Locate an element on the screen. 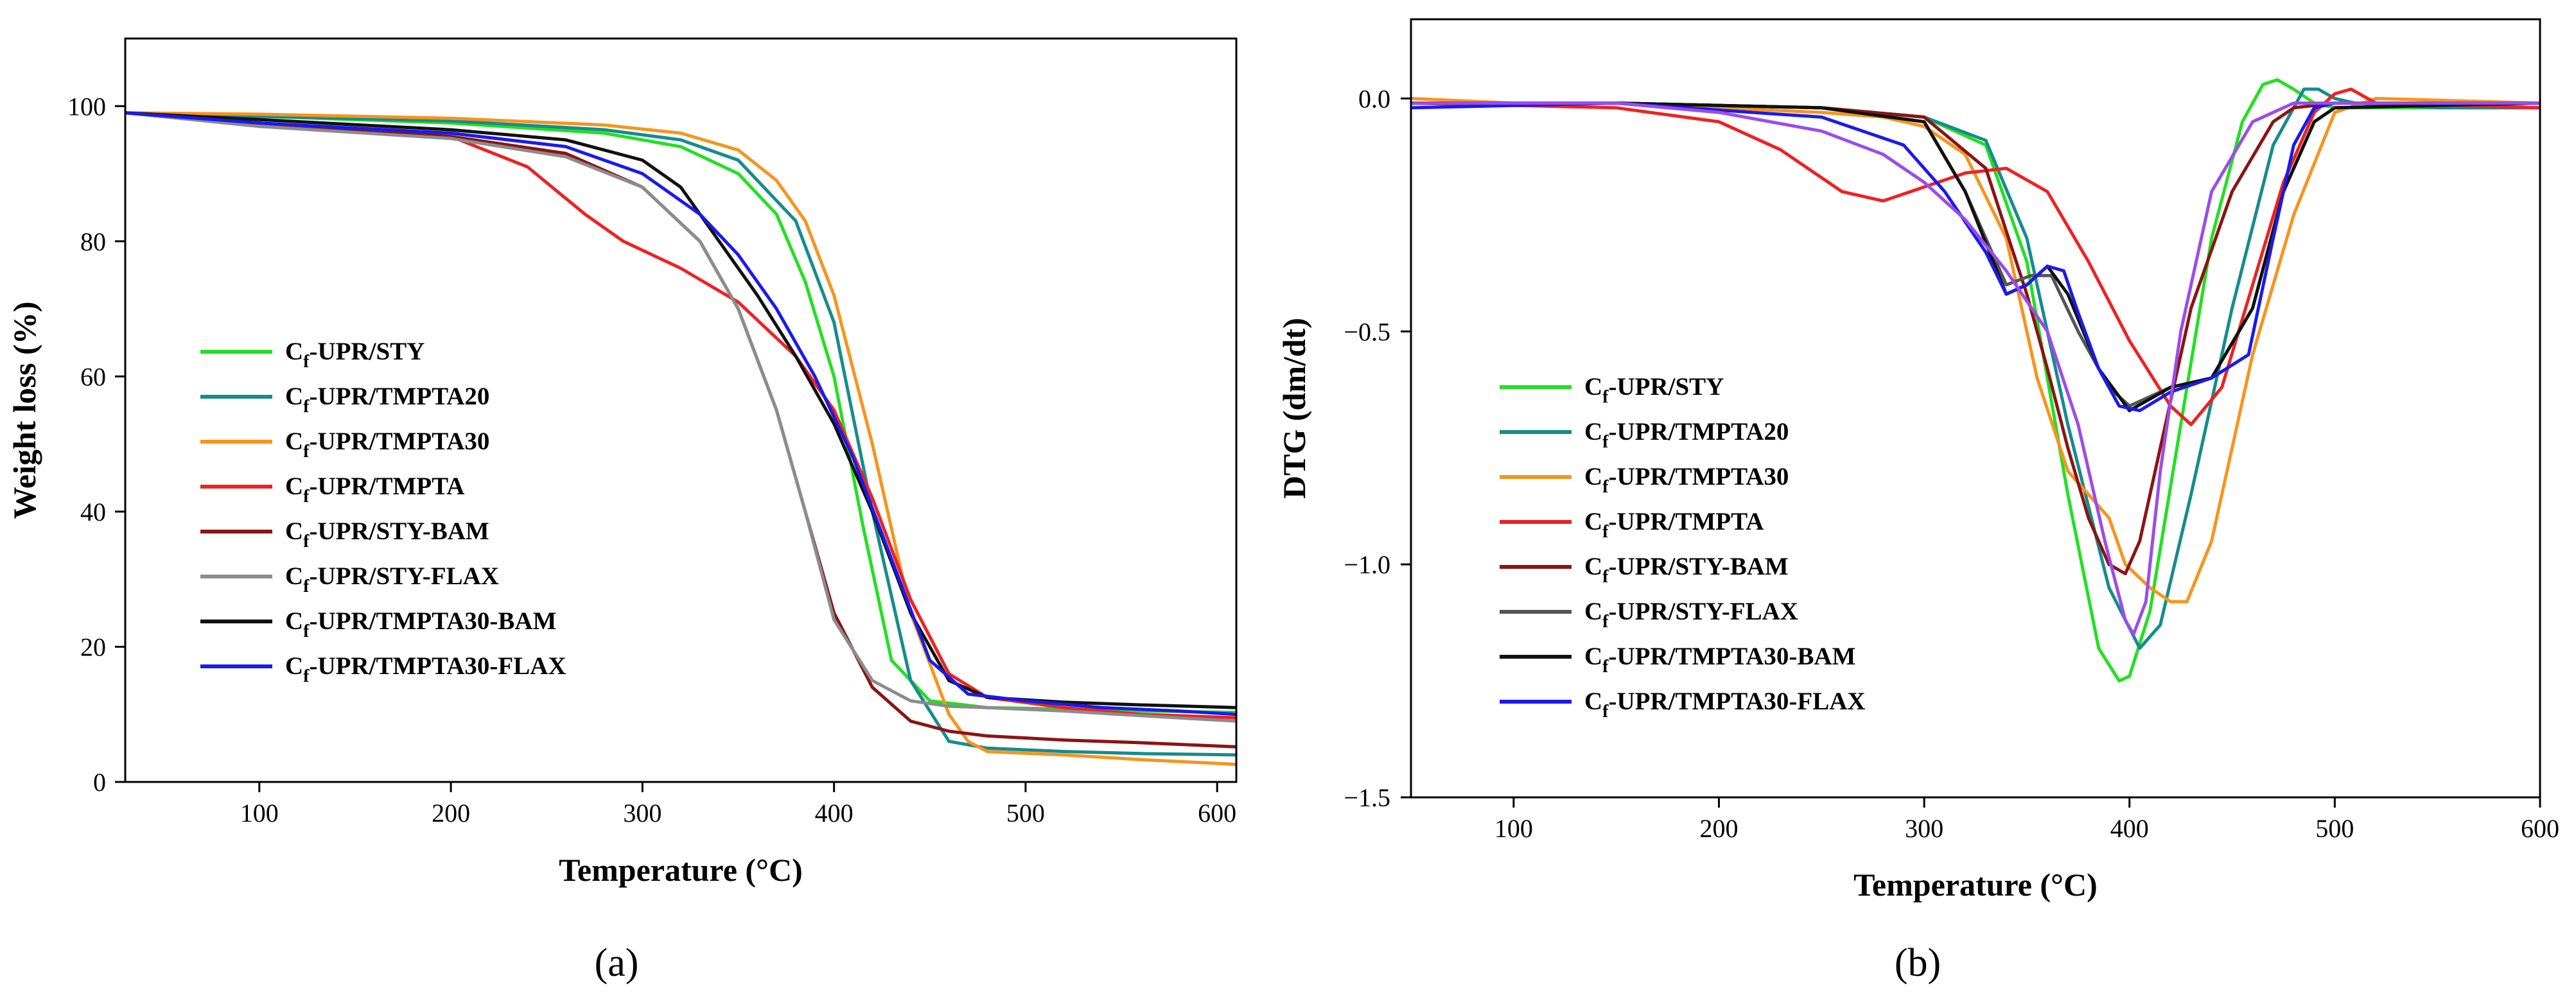 This screenshot has width=2576, height=997. series-line-cf-upr-tmpta30-flax is located at coordinates (1975, 257).